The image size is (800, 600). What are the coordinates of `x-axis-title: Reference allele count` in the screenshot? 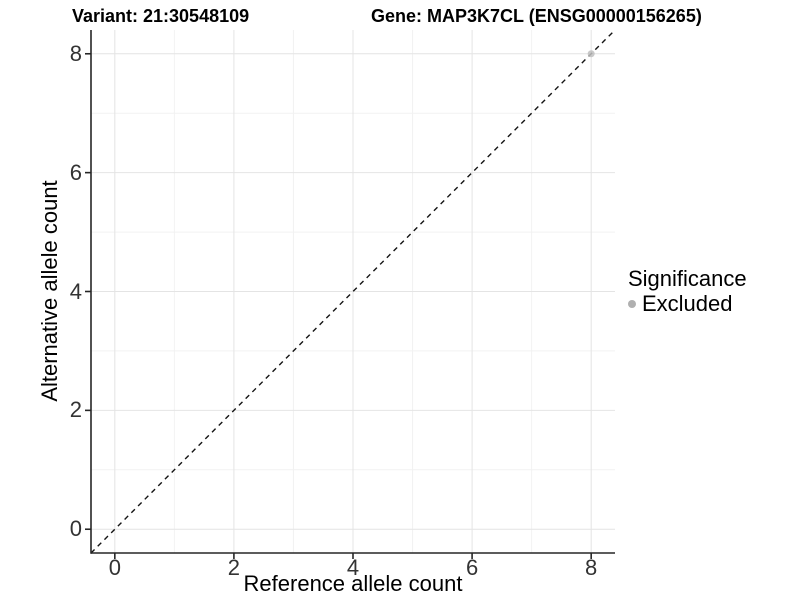 It's located at (353, 583).